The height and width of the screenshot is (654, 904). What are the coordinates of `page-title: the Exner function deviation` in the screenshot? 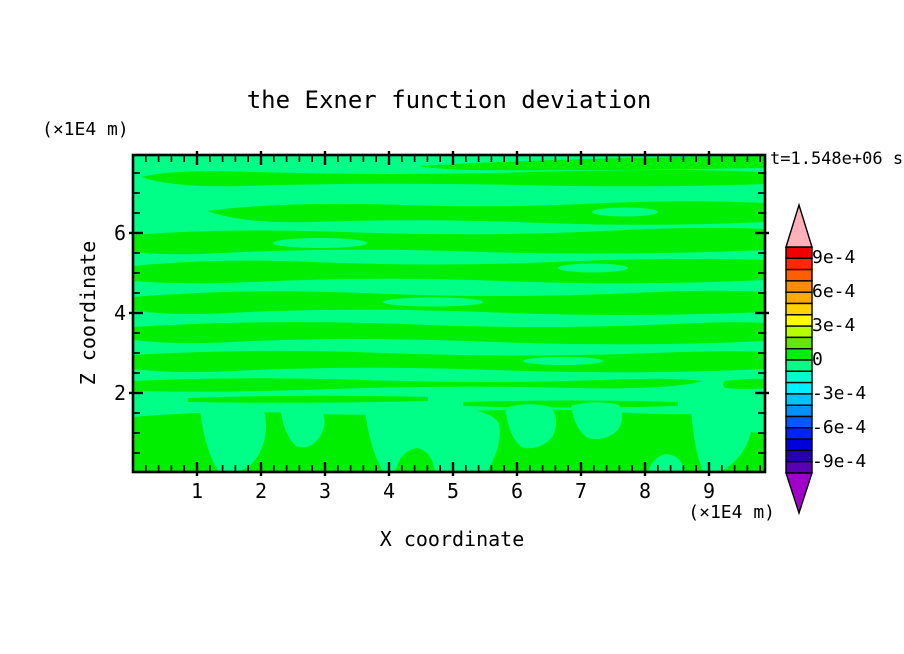 It's located at (449, 100).